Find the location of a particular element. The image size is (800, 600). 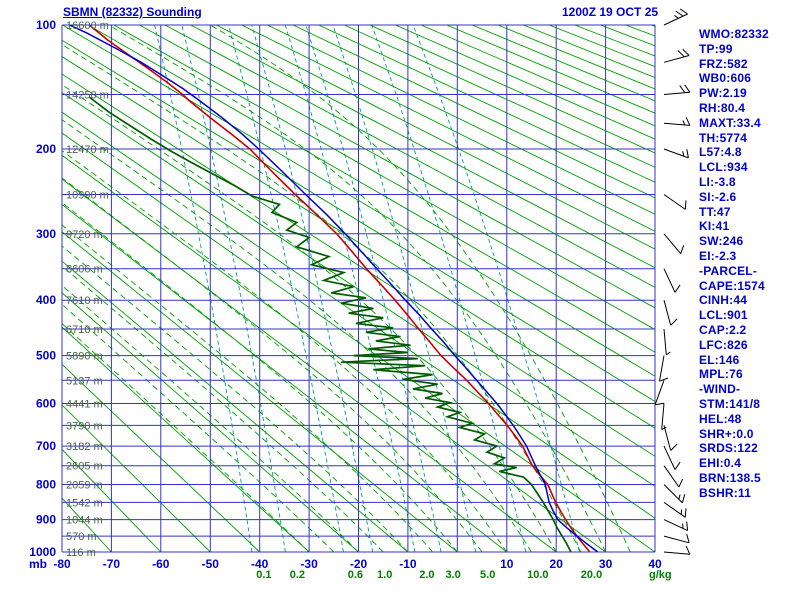

pressure-tick-label: 400 is located at coordinates (46, 300).